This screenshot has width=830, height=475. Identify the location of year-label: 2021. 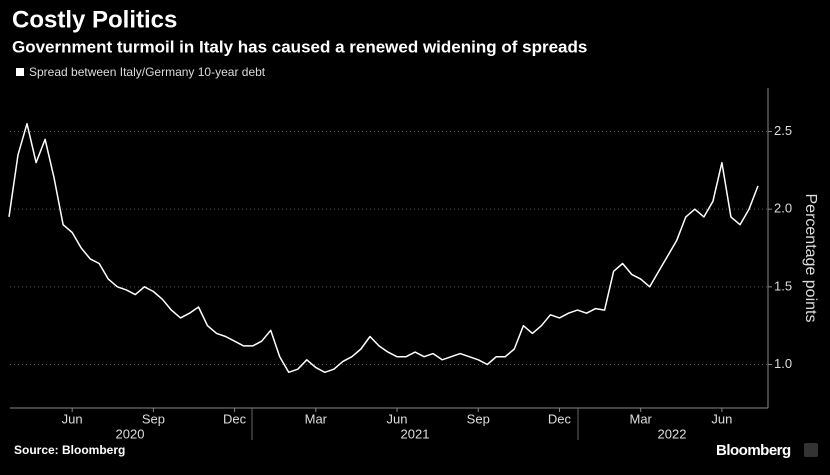
(415, 433).